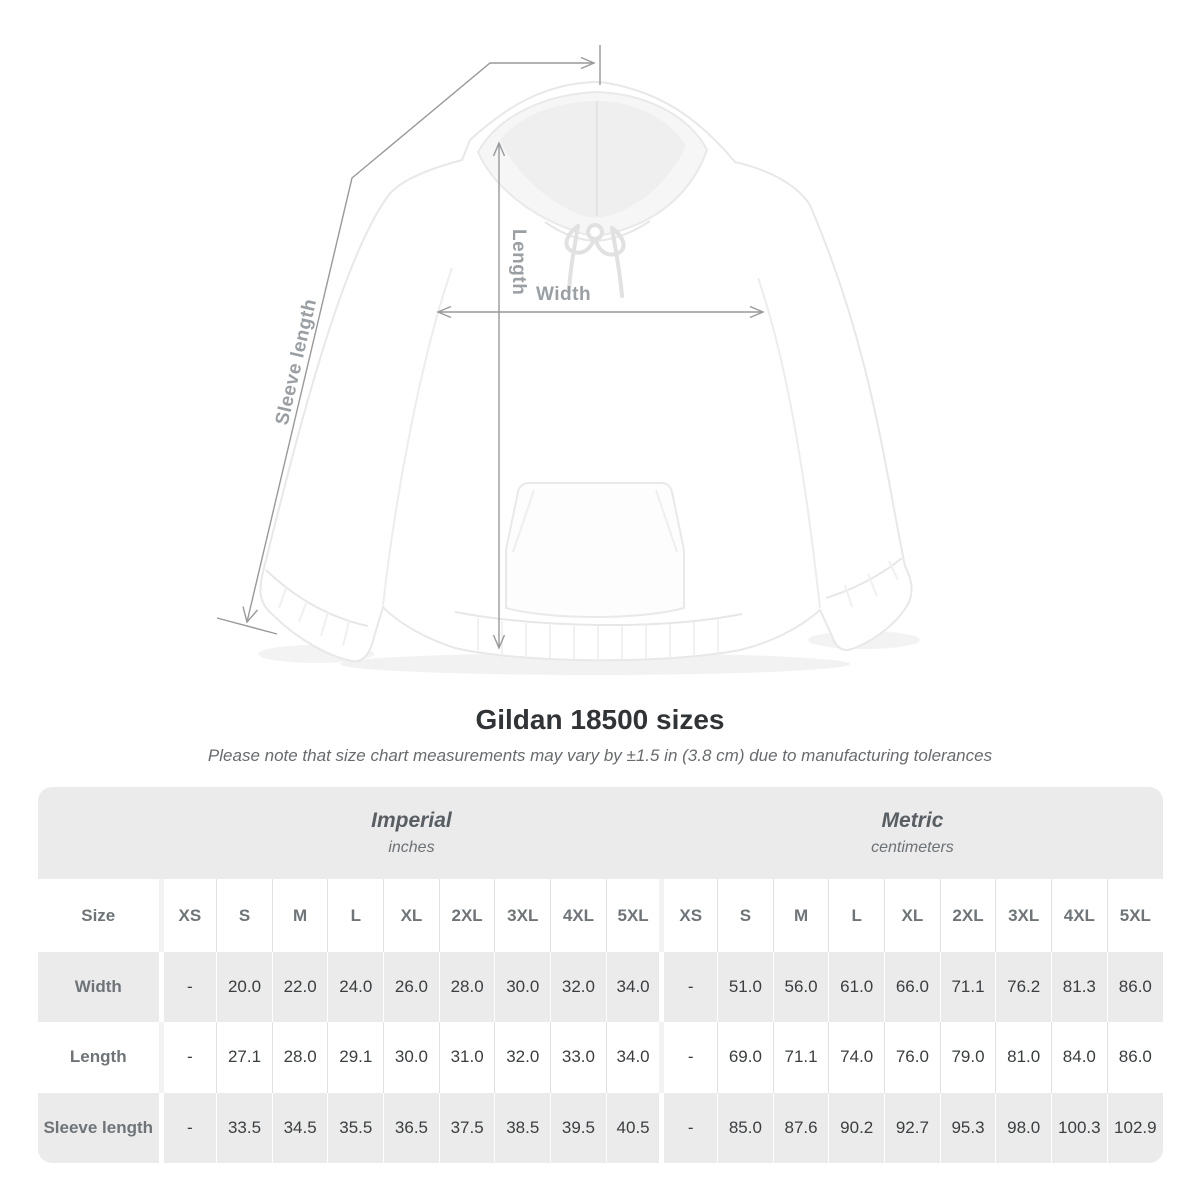 The height and width of the screenshot is (1200, 1200). What do you see at coordinates (856, 1127) in the screenshot?
I see `measurement-value: 90.2` at bounding box center [856, 1127].